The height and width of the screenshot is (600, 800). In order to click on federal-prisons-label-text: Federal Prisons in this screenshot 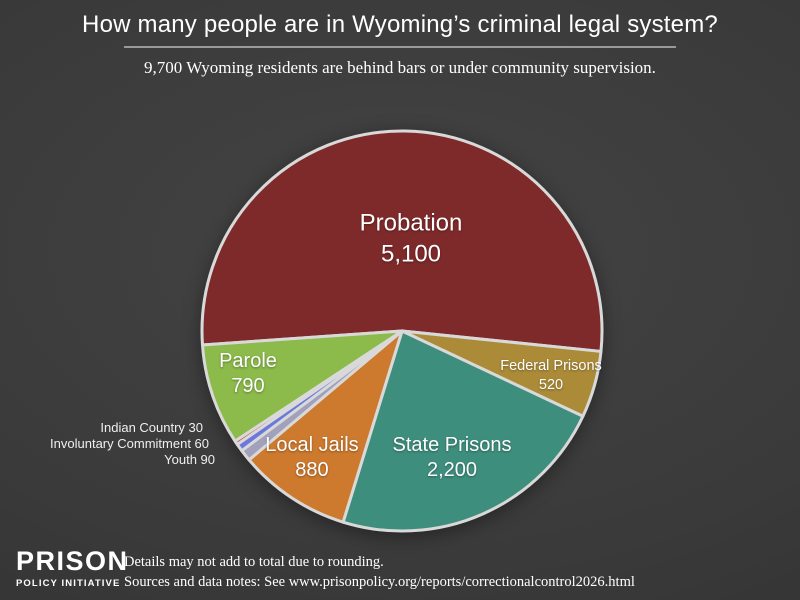, I will do `click(551, 366)`.